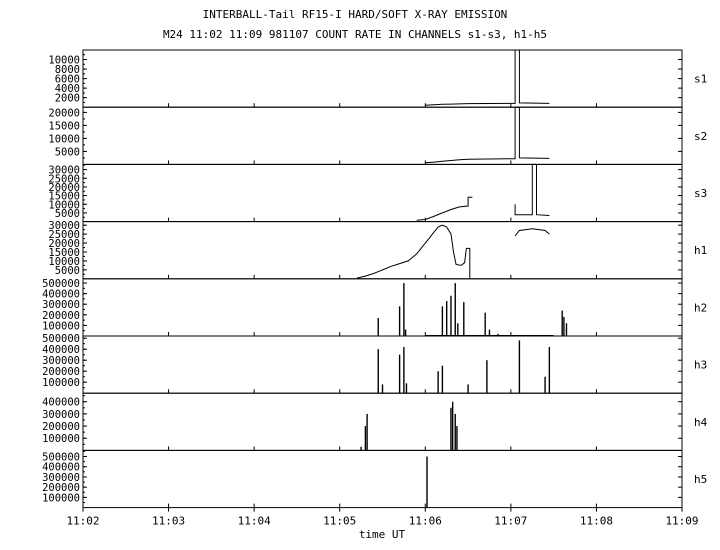 This screenshot has width=720, height=550. What do you see at coordinates (700, 479) in the screenshot?
I see `panel-label-h5: h5` at bounding box center [700, 479].